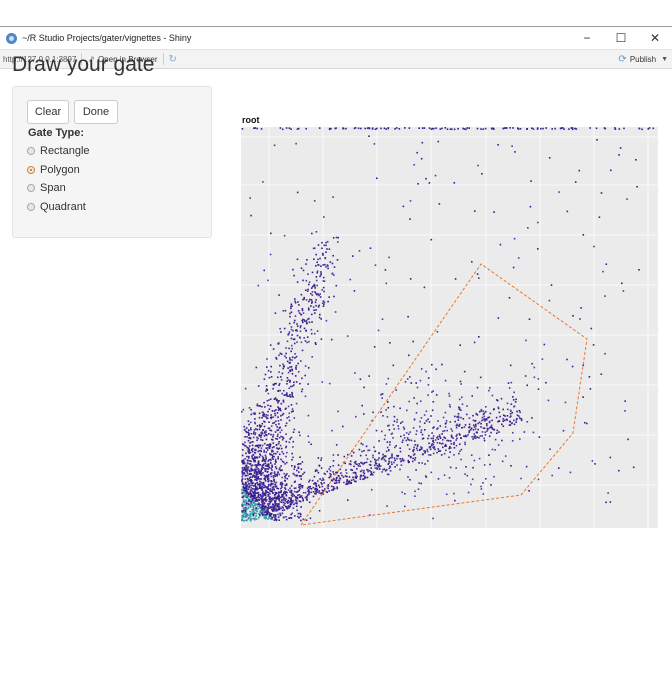 The image size is (672, 673). Describe the element at coordinates (127, 59) in the screenshot. I see `open-in-browser-button: Open in Browser` at that location.